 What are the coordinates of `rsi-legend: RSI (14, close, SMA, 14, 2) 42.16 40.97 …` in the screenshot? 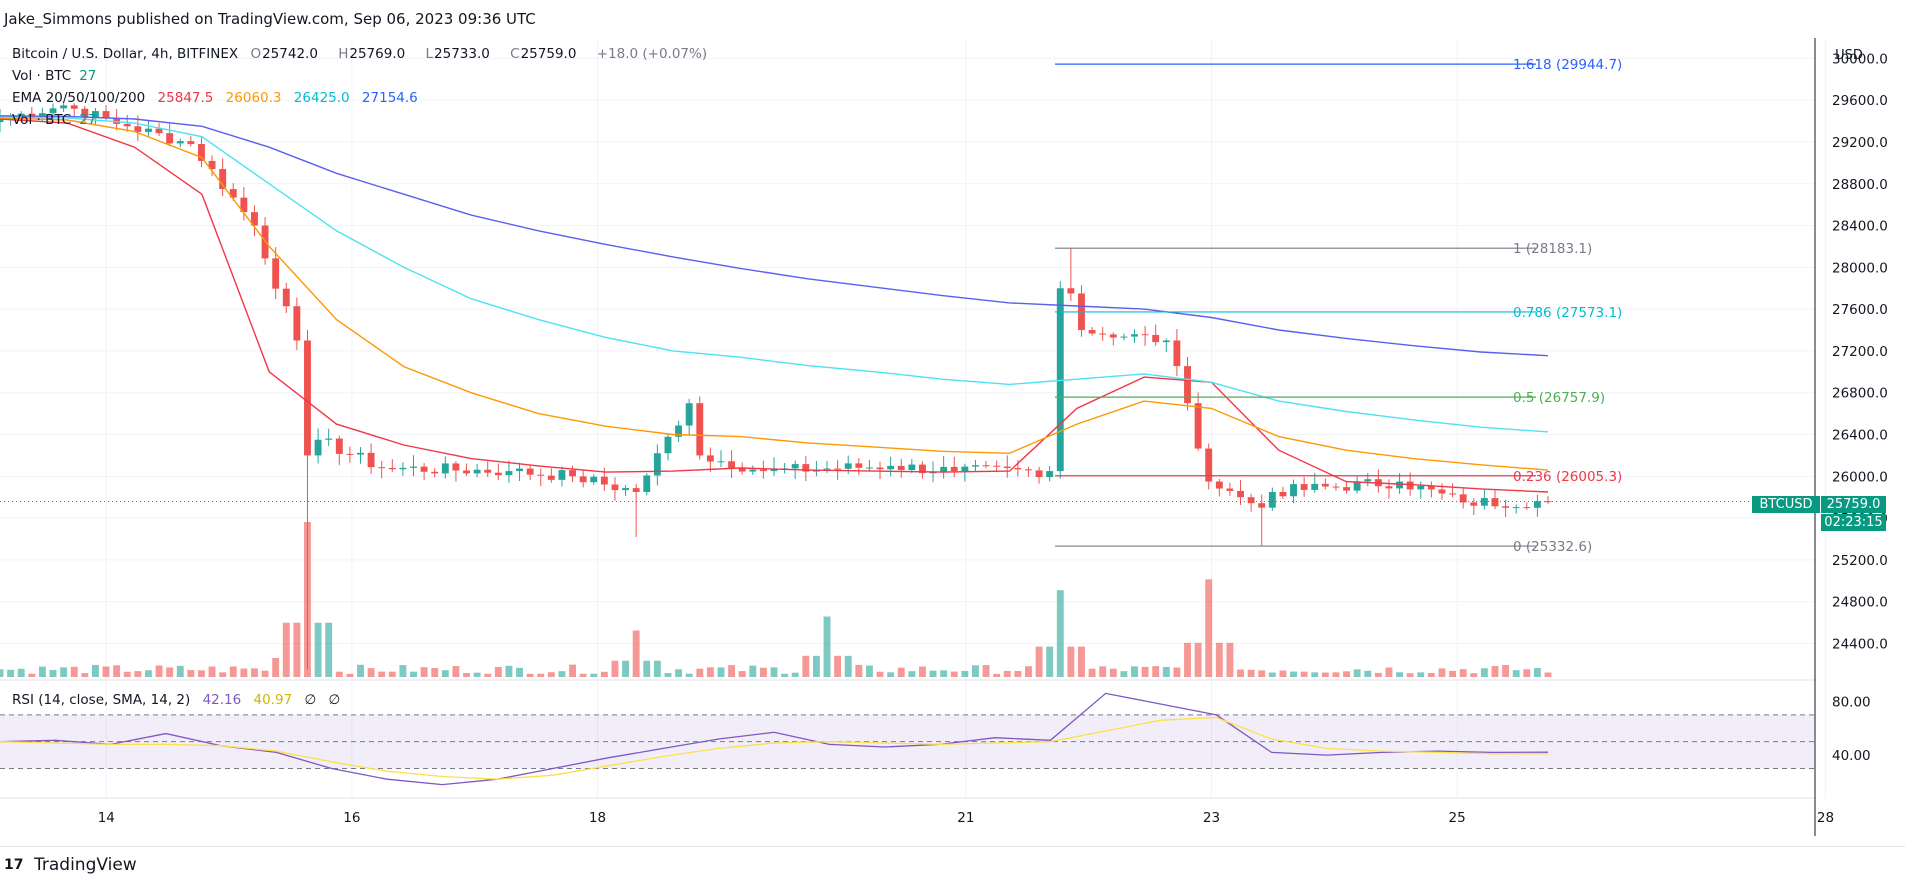 It's located at (180, 700).